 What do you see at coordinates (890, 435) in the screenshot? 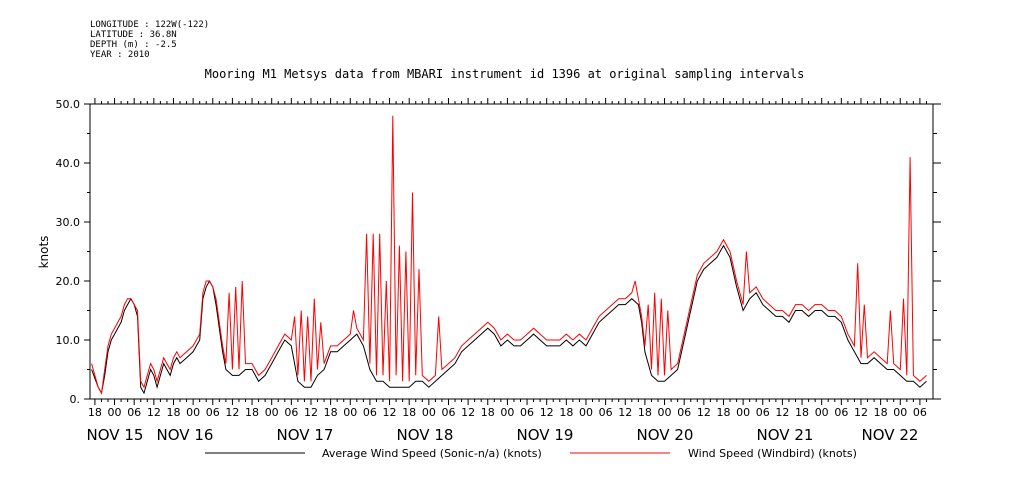
I see `x-day-label: NOV 22` at bounding box center [890, 435].